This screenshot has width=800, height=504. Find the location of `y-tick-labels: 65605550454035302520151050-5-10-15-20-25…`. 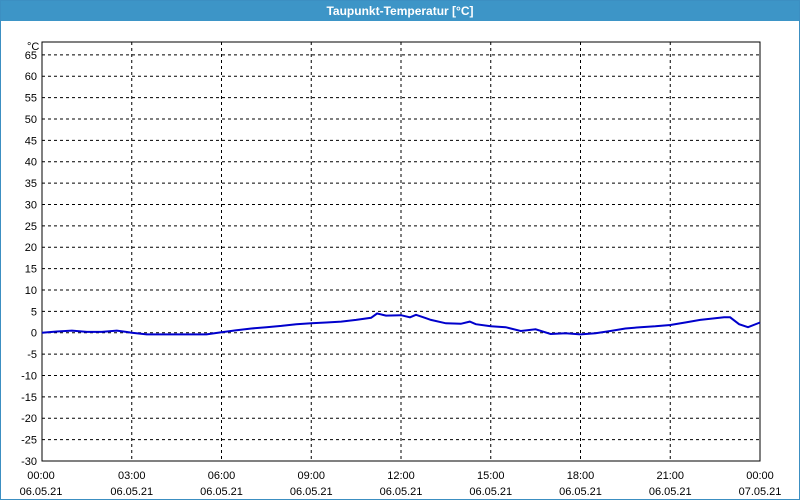

y-tick-labels: 65605550454035302520151050-5-10-15-20-25… is located at coordinates (29, 259).